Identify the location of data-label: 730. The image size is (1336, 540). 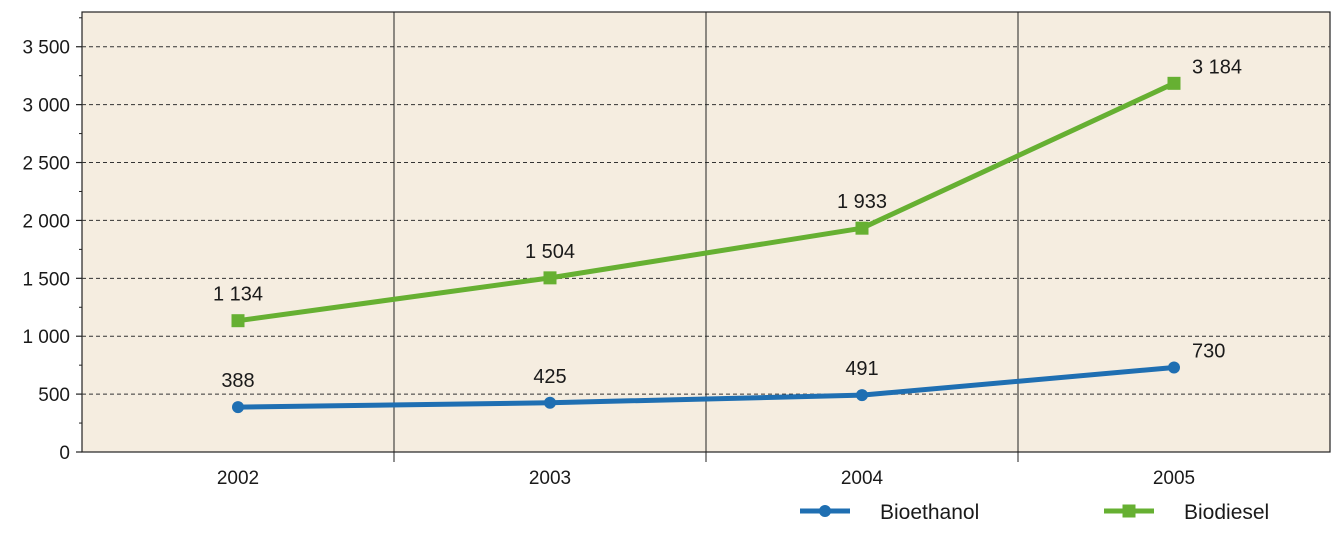
(1208, 351).